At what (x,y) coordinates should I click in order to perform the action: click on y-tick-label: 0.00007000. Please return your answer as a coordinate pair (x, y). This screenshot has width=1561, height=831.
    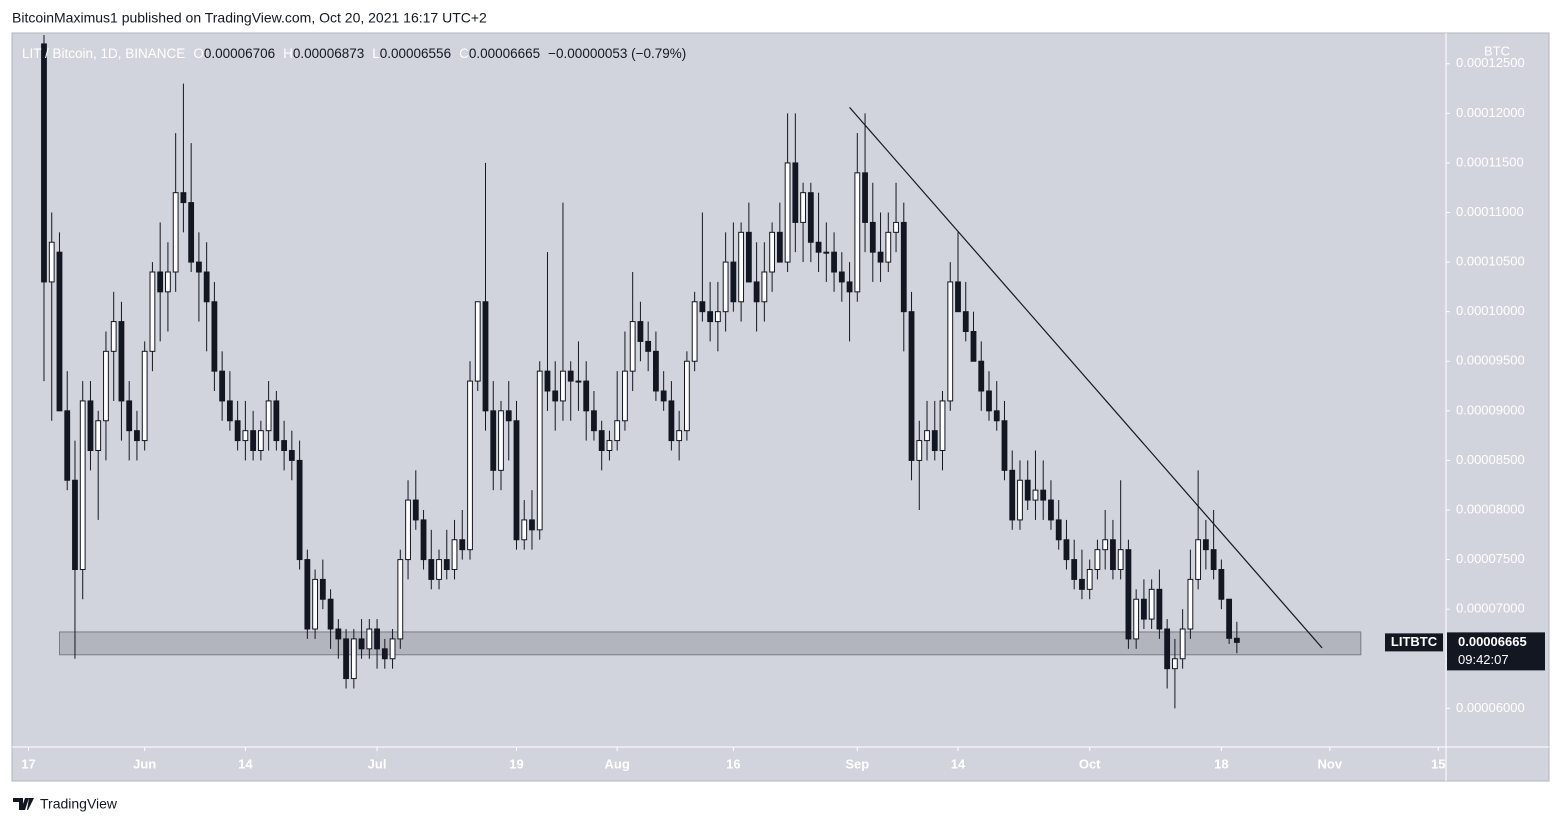
    Looking at the image, I should click on (1490, 608).